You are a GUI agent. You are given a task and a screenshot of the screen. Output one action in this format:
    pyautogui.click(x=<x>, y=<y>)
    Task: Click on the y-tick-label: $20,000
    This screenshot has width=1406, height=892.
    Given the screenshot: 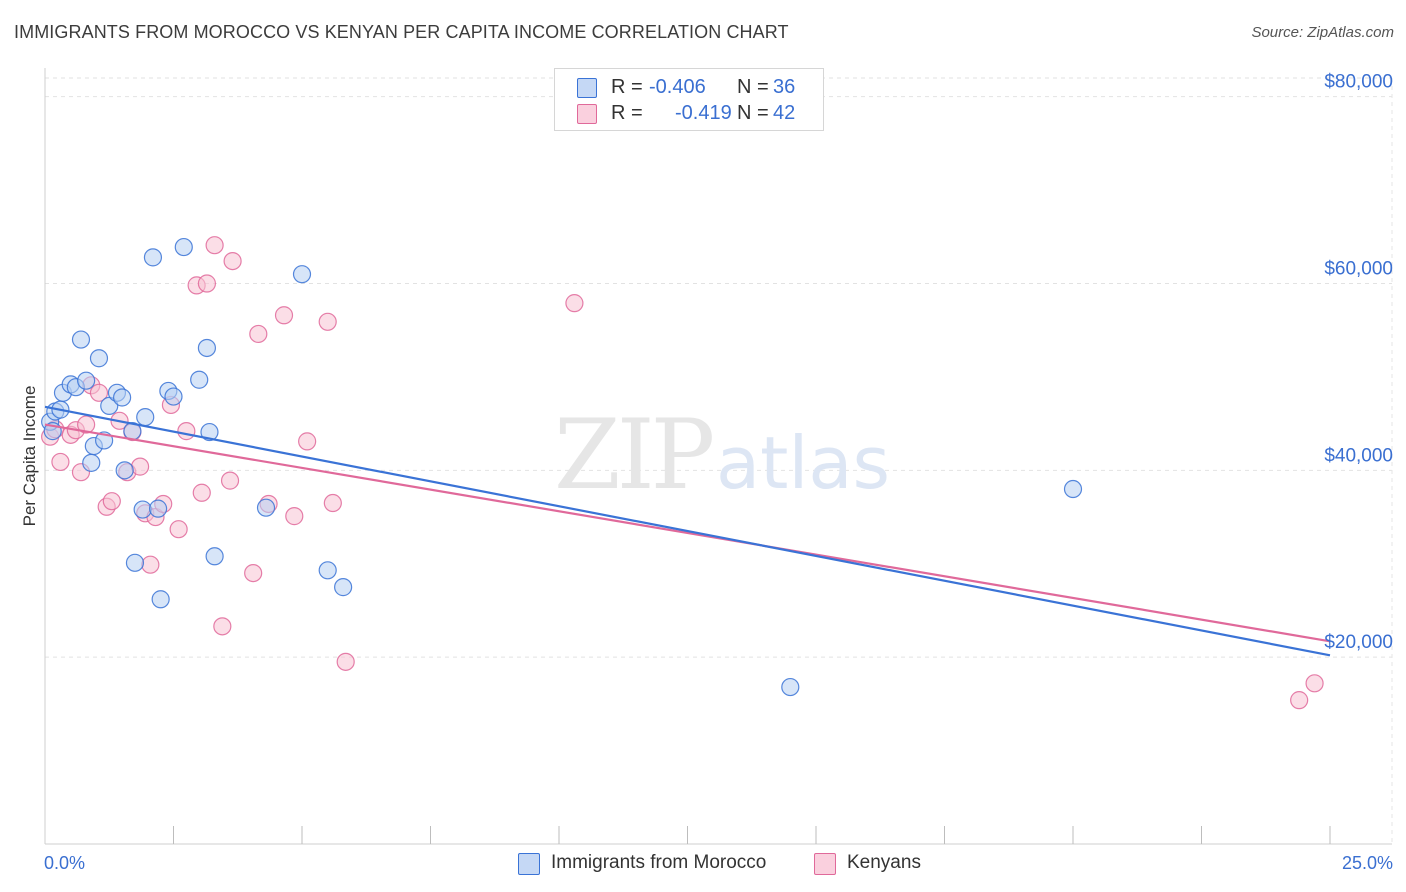 What is the action you would take?
    pyautogui.click(x=1358, y=642)
    